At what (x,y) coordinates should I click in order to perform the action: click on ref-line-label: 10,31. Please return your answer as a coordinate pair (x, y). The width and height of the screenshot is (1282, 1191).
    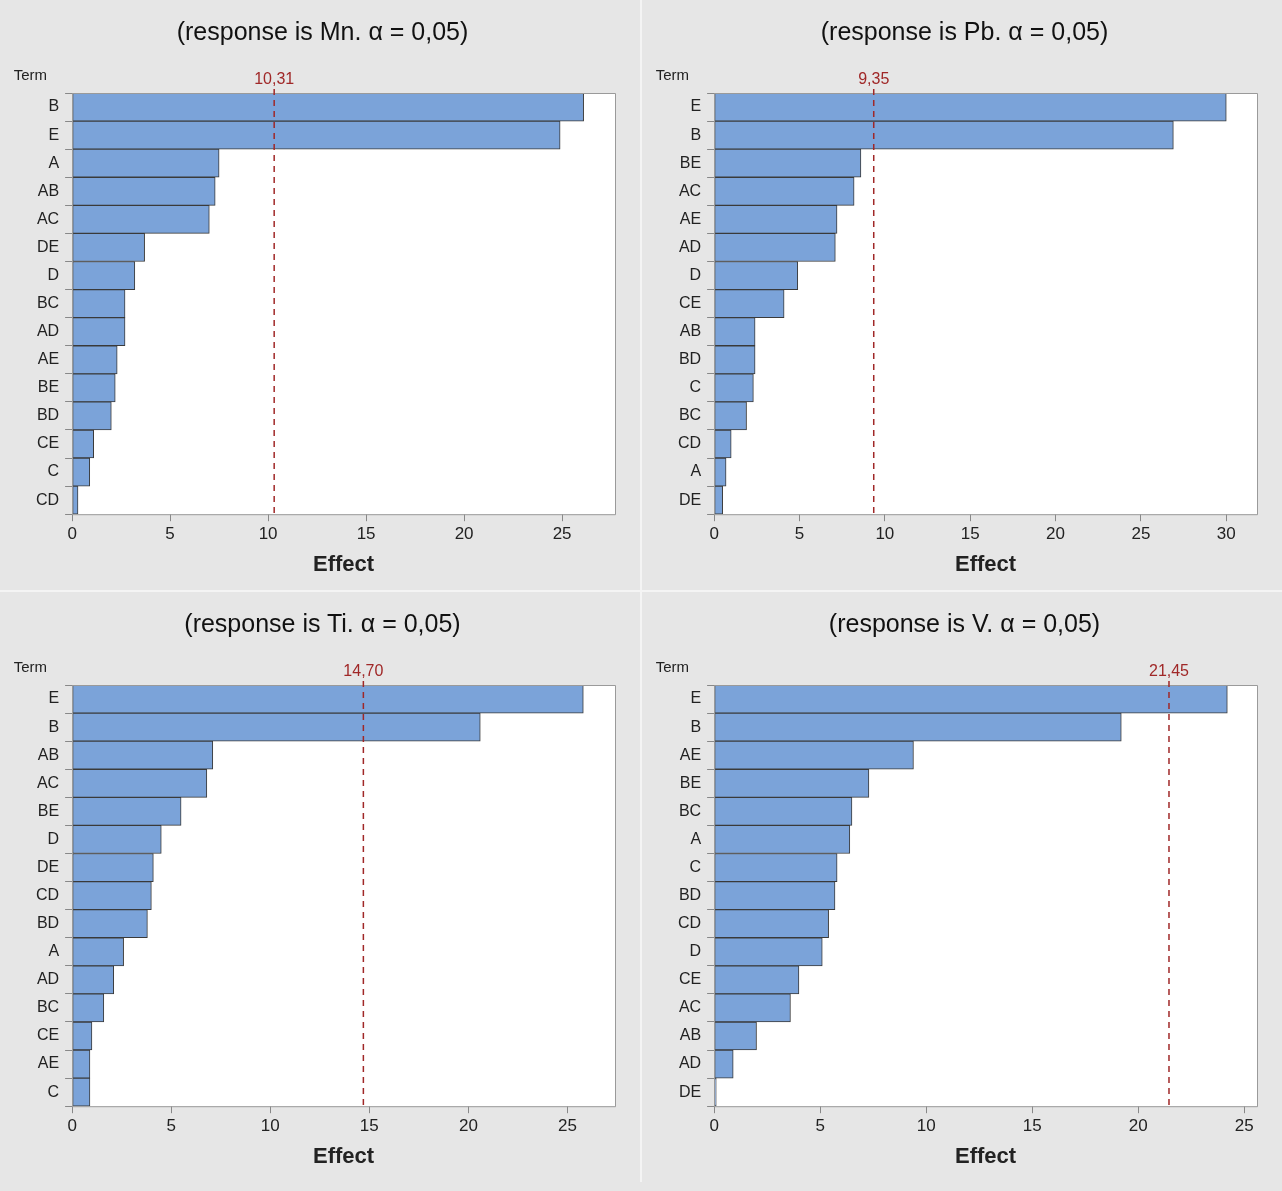
    Looking at the image, I should click on (274, 79).